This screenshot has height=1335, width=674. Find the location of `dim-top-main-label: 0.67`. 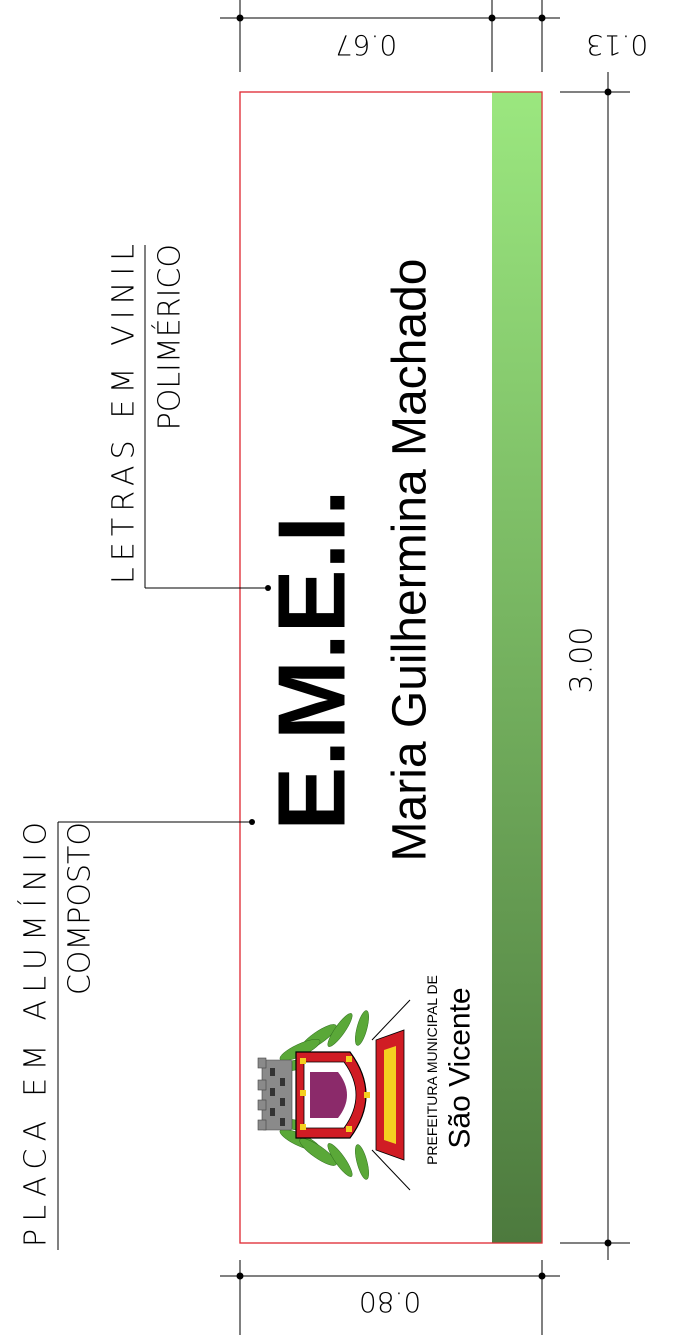

dim-top-main-label: 0.67 is located at coordinates (366, 45).